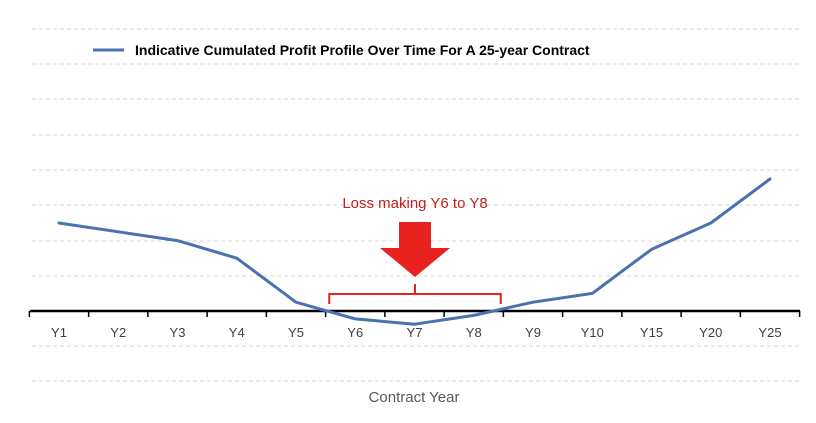 This screenshot has width=816, height=423. I want to click on x-tick-label-y25: Y25, so click(769, 332).